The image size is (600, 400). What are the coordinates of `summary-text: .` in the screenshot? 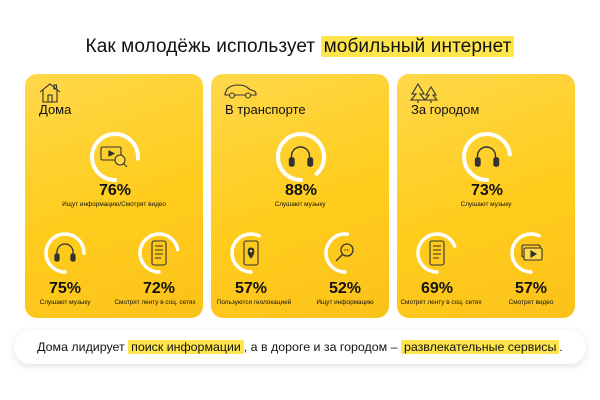 It's located at (561, 347).